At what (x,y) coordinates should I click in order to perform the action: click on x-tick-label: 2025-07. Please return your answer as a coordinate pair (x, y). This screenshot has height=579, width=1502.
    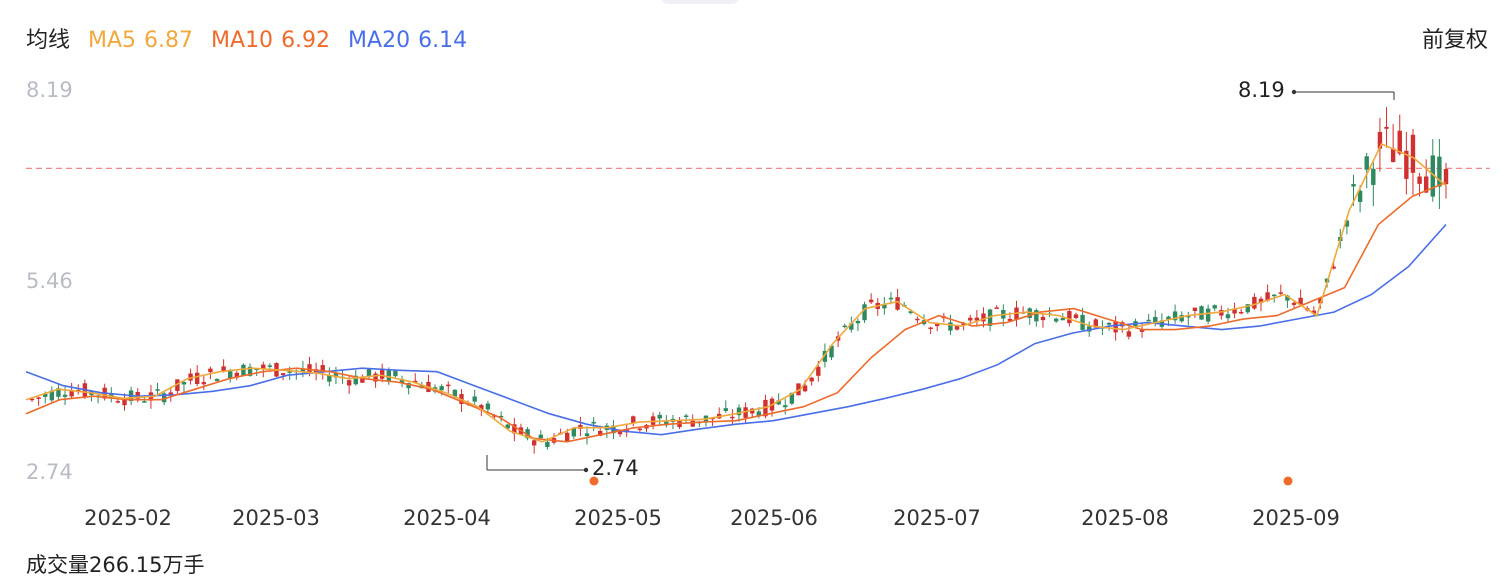
    Looking at the image, I should click on (937, 518).